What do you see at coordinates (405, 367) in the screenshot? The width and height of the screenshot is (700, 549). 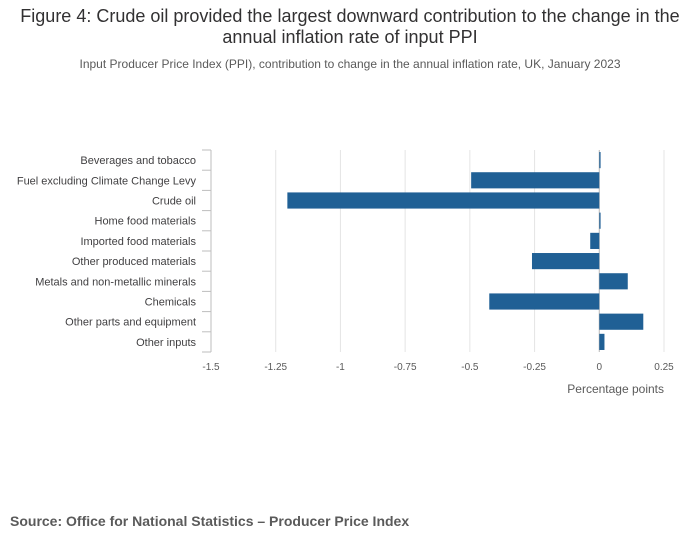 I see `x-tick-label: -0.75` at bounding box center [405, 367].